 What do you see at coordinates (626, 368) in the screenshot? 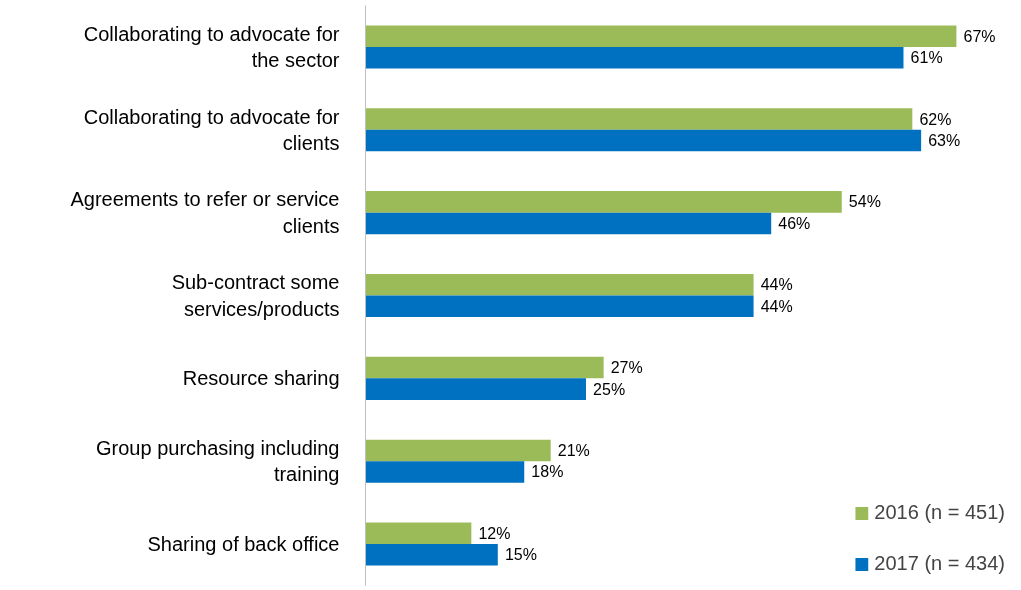
I see `data-label: 27%` at bounding box center [626, 368].